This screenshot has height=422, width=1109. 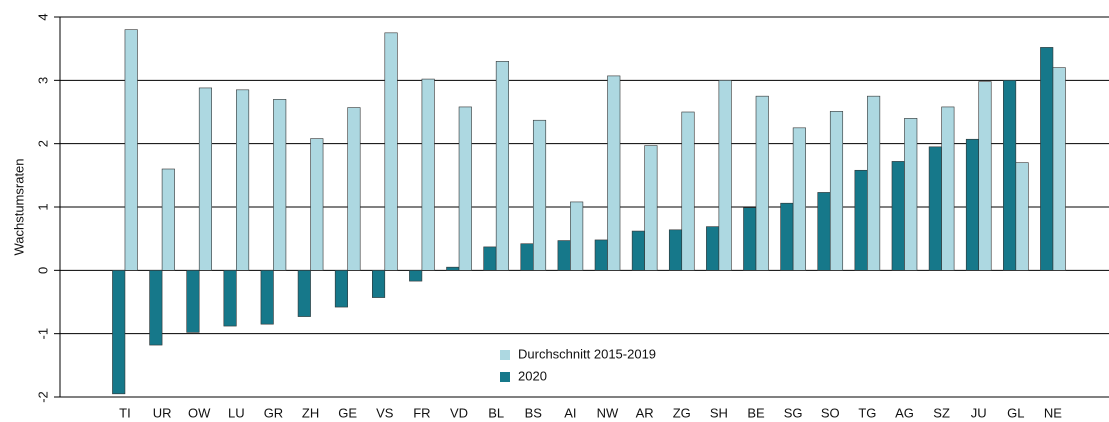 I want to click on x-tick-label: GR, so click(x=274, y=412).